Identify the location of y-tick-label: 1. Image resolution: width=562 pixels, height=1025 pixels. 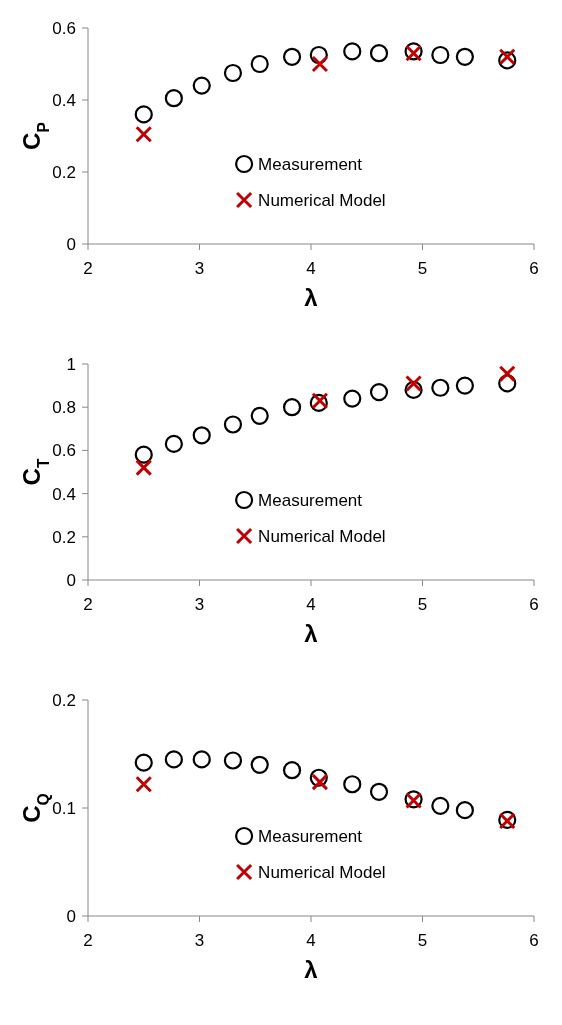
(71, 364).